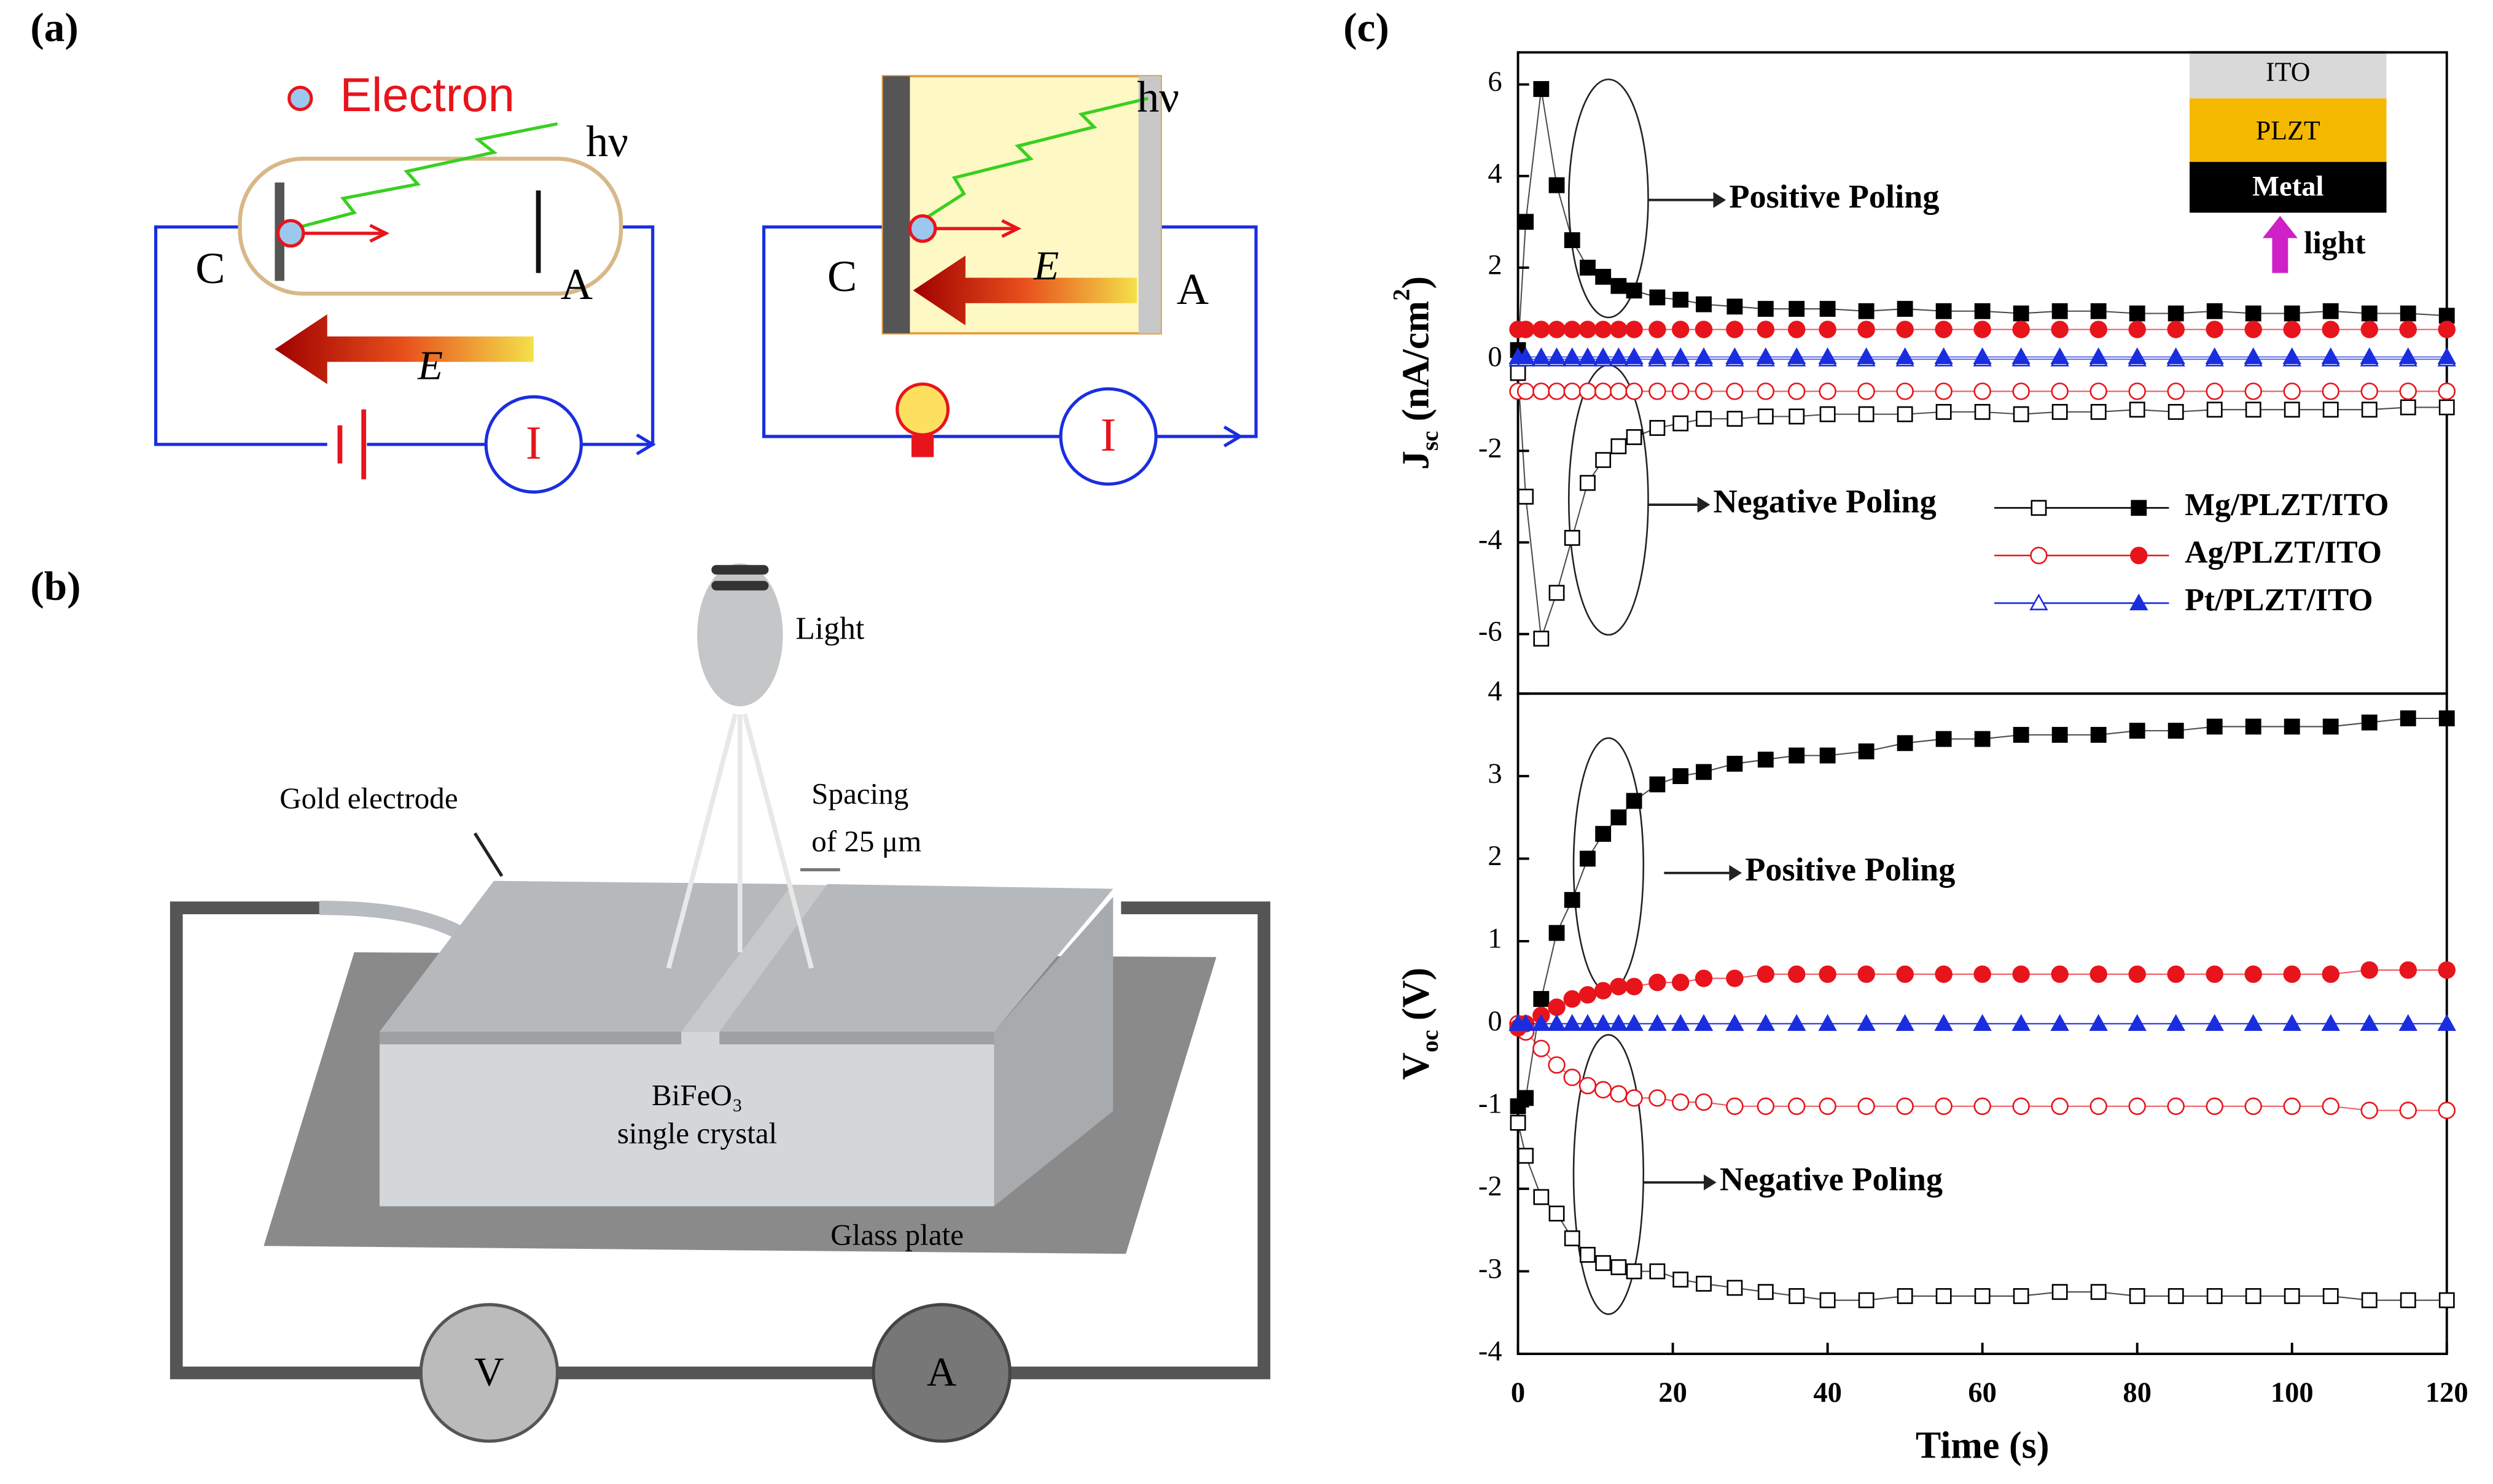  Describe the element at coordinates (1983, 1445) in the screenshot. I see `x-axis-label: Time (s)` at that location.